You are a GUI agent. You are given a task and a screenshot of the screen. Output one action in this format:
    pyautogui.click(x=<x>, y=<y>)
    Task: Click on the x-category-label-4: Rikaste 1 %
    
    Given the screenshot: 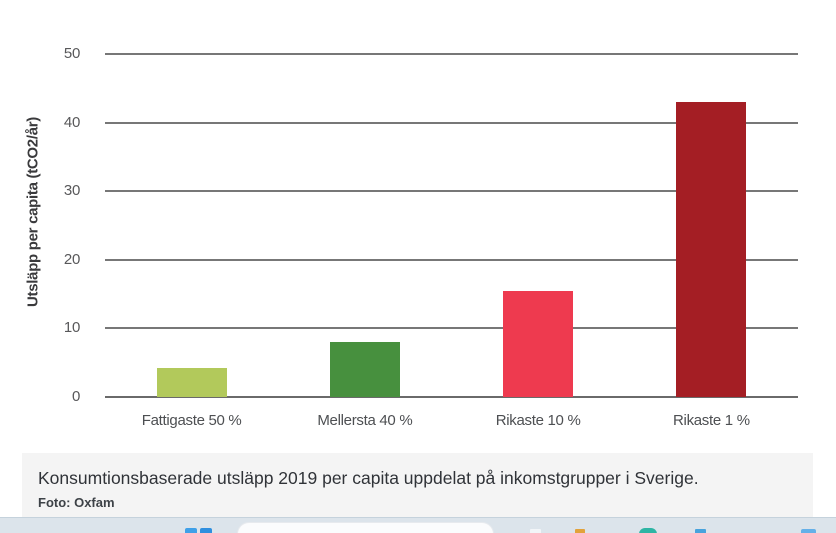 What is the action you would take?
    pyautogui.click(x=711, y=420)
    